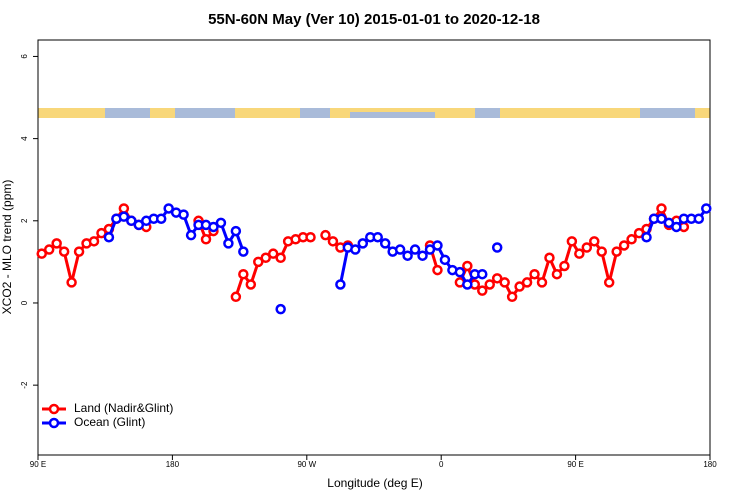 The height and width of the screenshot is (500, 750). What do you see at coordinates (109, 422) in the screenshot?
I see `legend-label: Ocean (Glint)` at bounding box center [109, 422].